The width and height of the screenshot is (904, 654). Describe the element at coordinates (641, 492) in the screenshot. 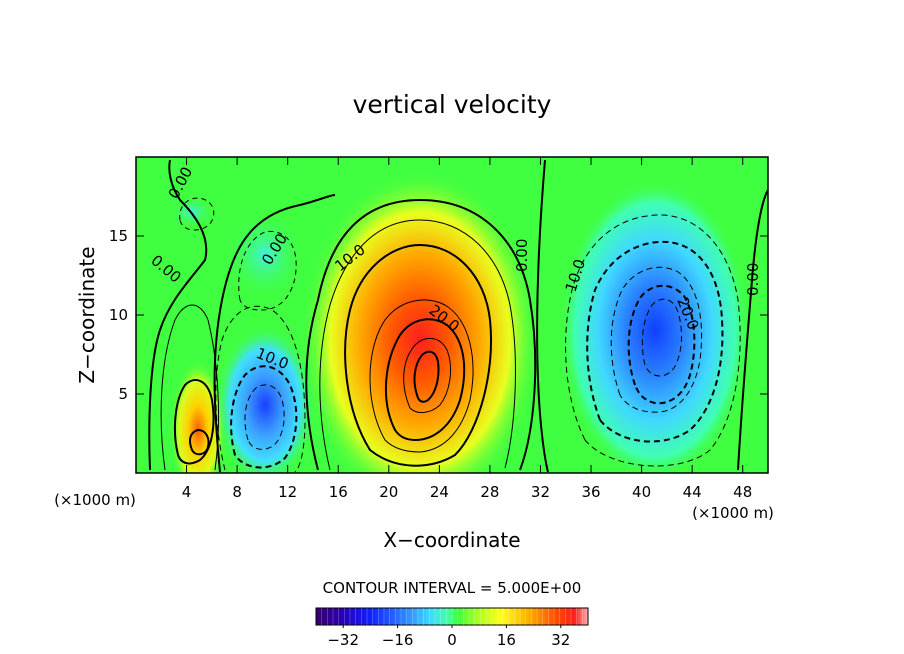

I see `x-tick-label: 40` at that location.